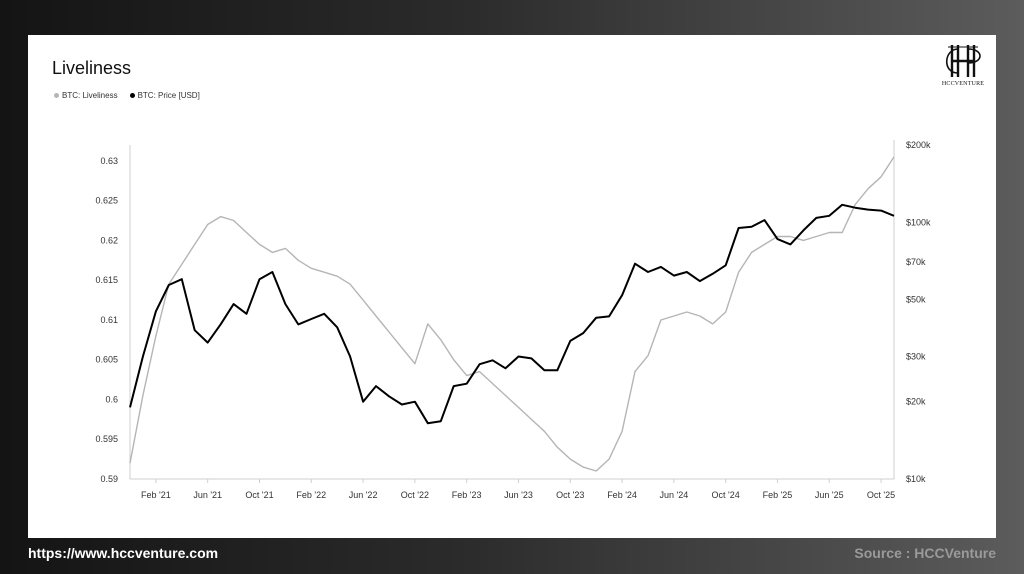 Image resolution: width=1024 pixels, height=574 pixels. What do you see at coordinates (106, 280) in the screenshot?
I see `y-left-tick-label: 0.615` at bounding box center [106, 280].